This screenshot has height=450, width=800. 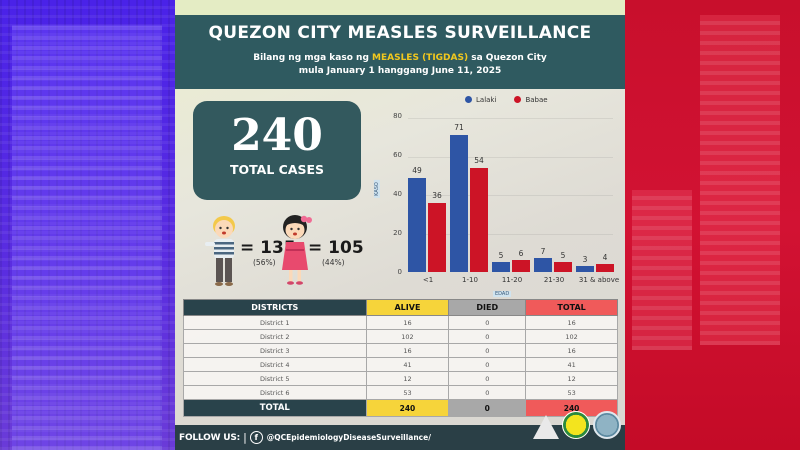 I want to click on plot-area: 49 36 71 54 5 6 7 5 3 4, so click(x=511, y=195).